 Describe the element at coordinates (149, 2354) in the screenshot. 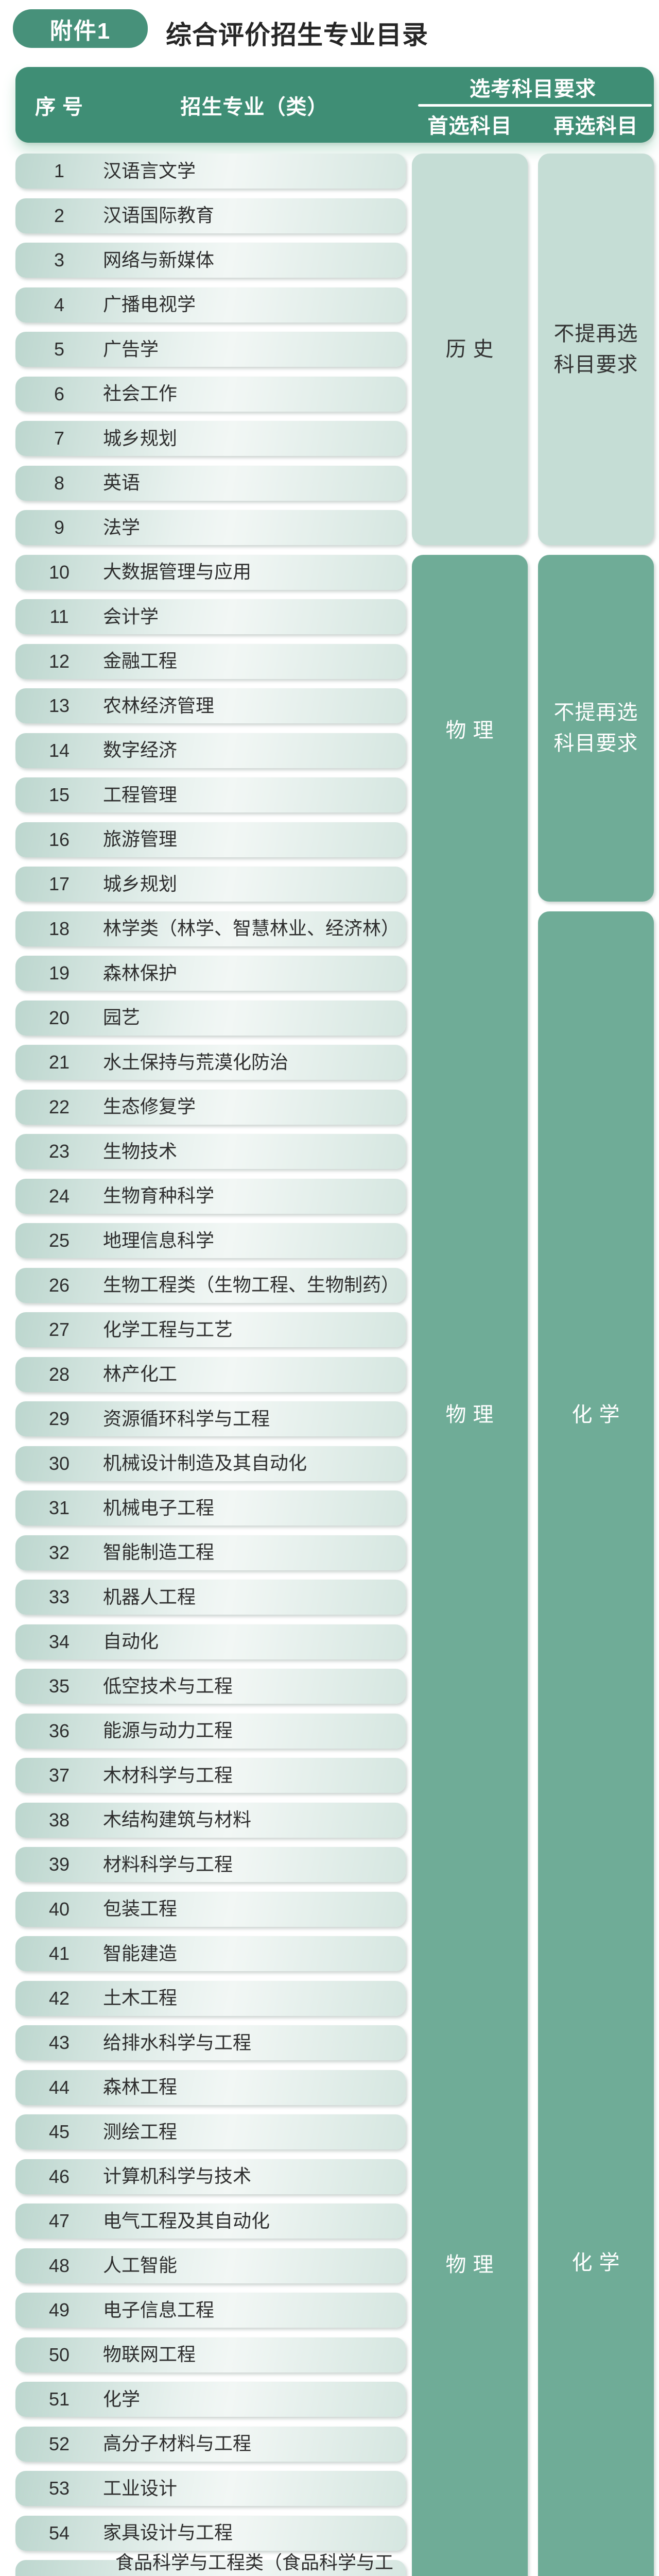

I see `row-major-name: 物联网工程` at that location.